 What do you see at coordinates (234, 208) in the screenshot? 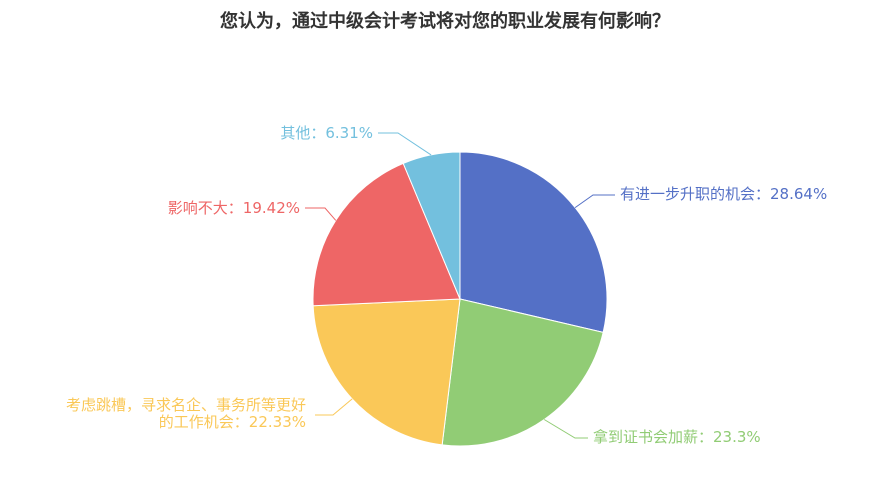
I see `slice-label-4: 影响不大：19.42%` at bounding box center [234, 208].